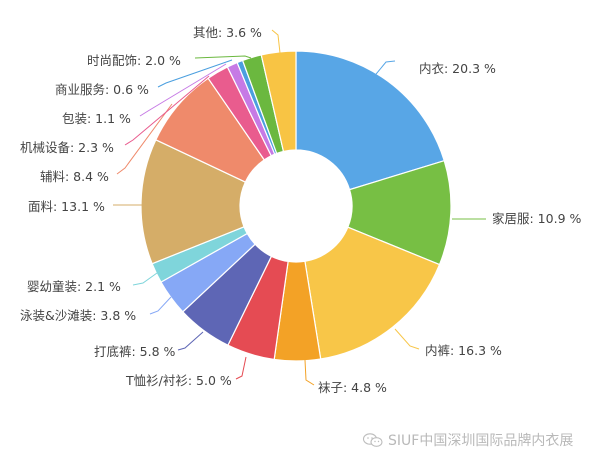 Image resolution: width=600 pixels, height=467 pixels. I want to click on slice-label: 面料: 13.1 %, so click(66, 206).